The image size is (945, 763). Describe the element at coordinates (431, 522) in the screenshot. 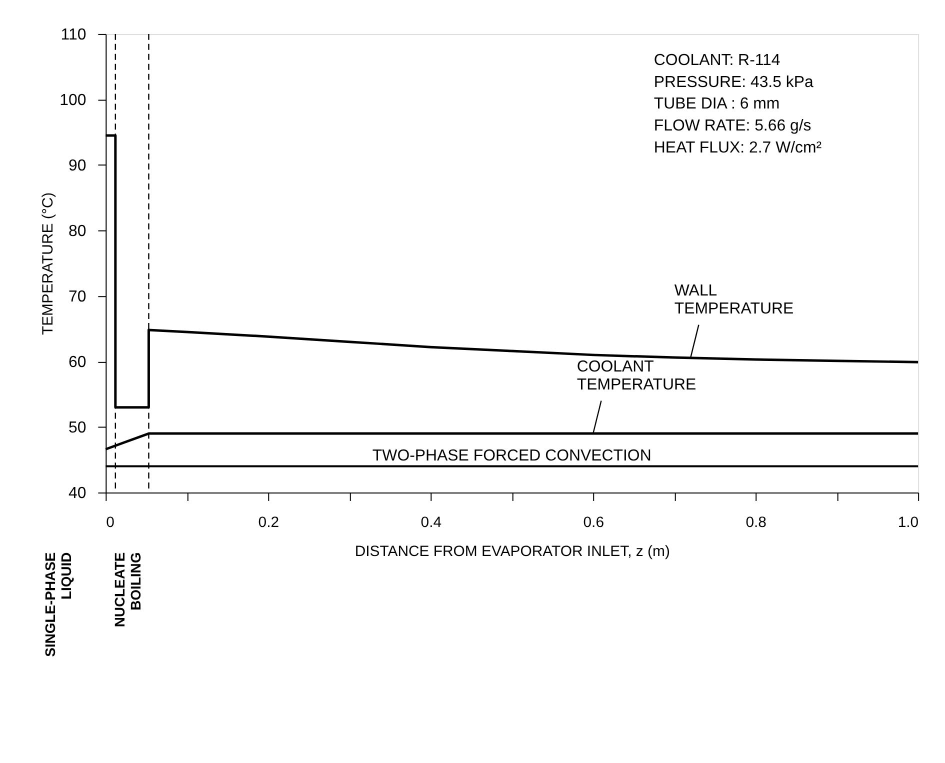

I see `x-tick-label: 0.4` at that location.